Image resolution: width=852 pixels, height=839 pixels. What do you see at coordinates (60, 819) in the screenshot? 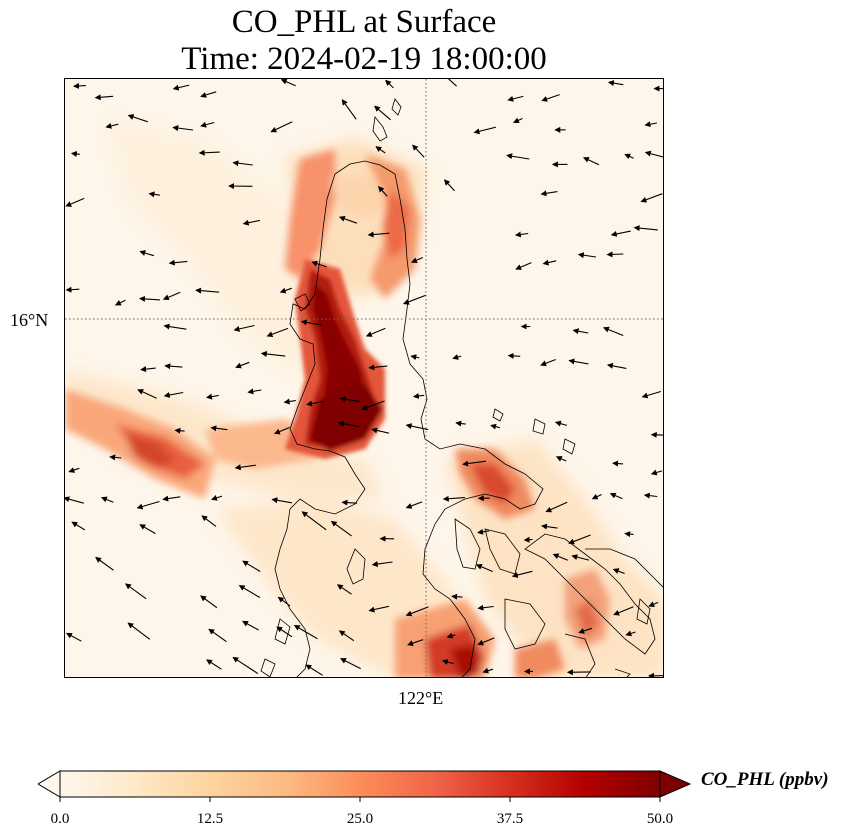
I see `colorbar-tick-label: 0.0` at bounding box center [60, 819].